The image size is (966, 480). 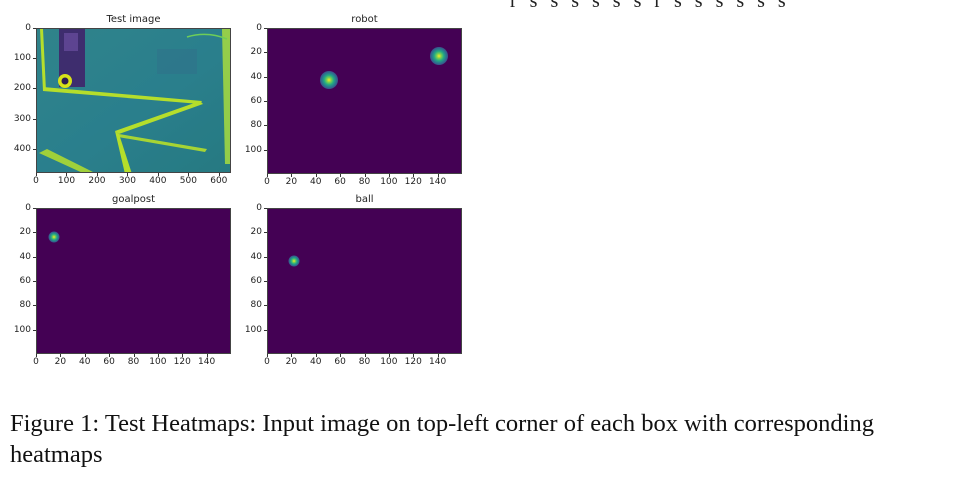 I want to click on field-photo, so click(x=133, y=100).